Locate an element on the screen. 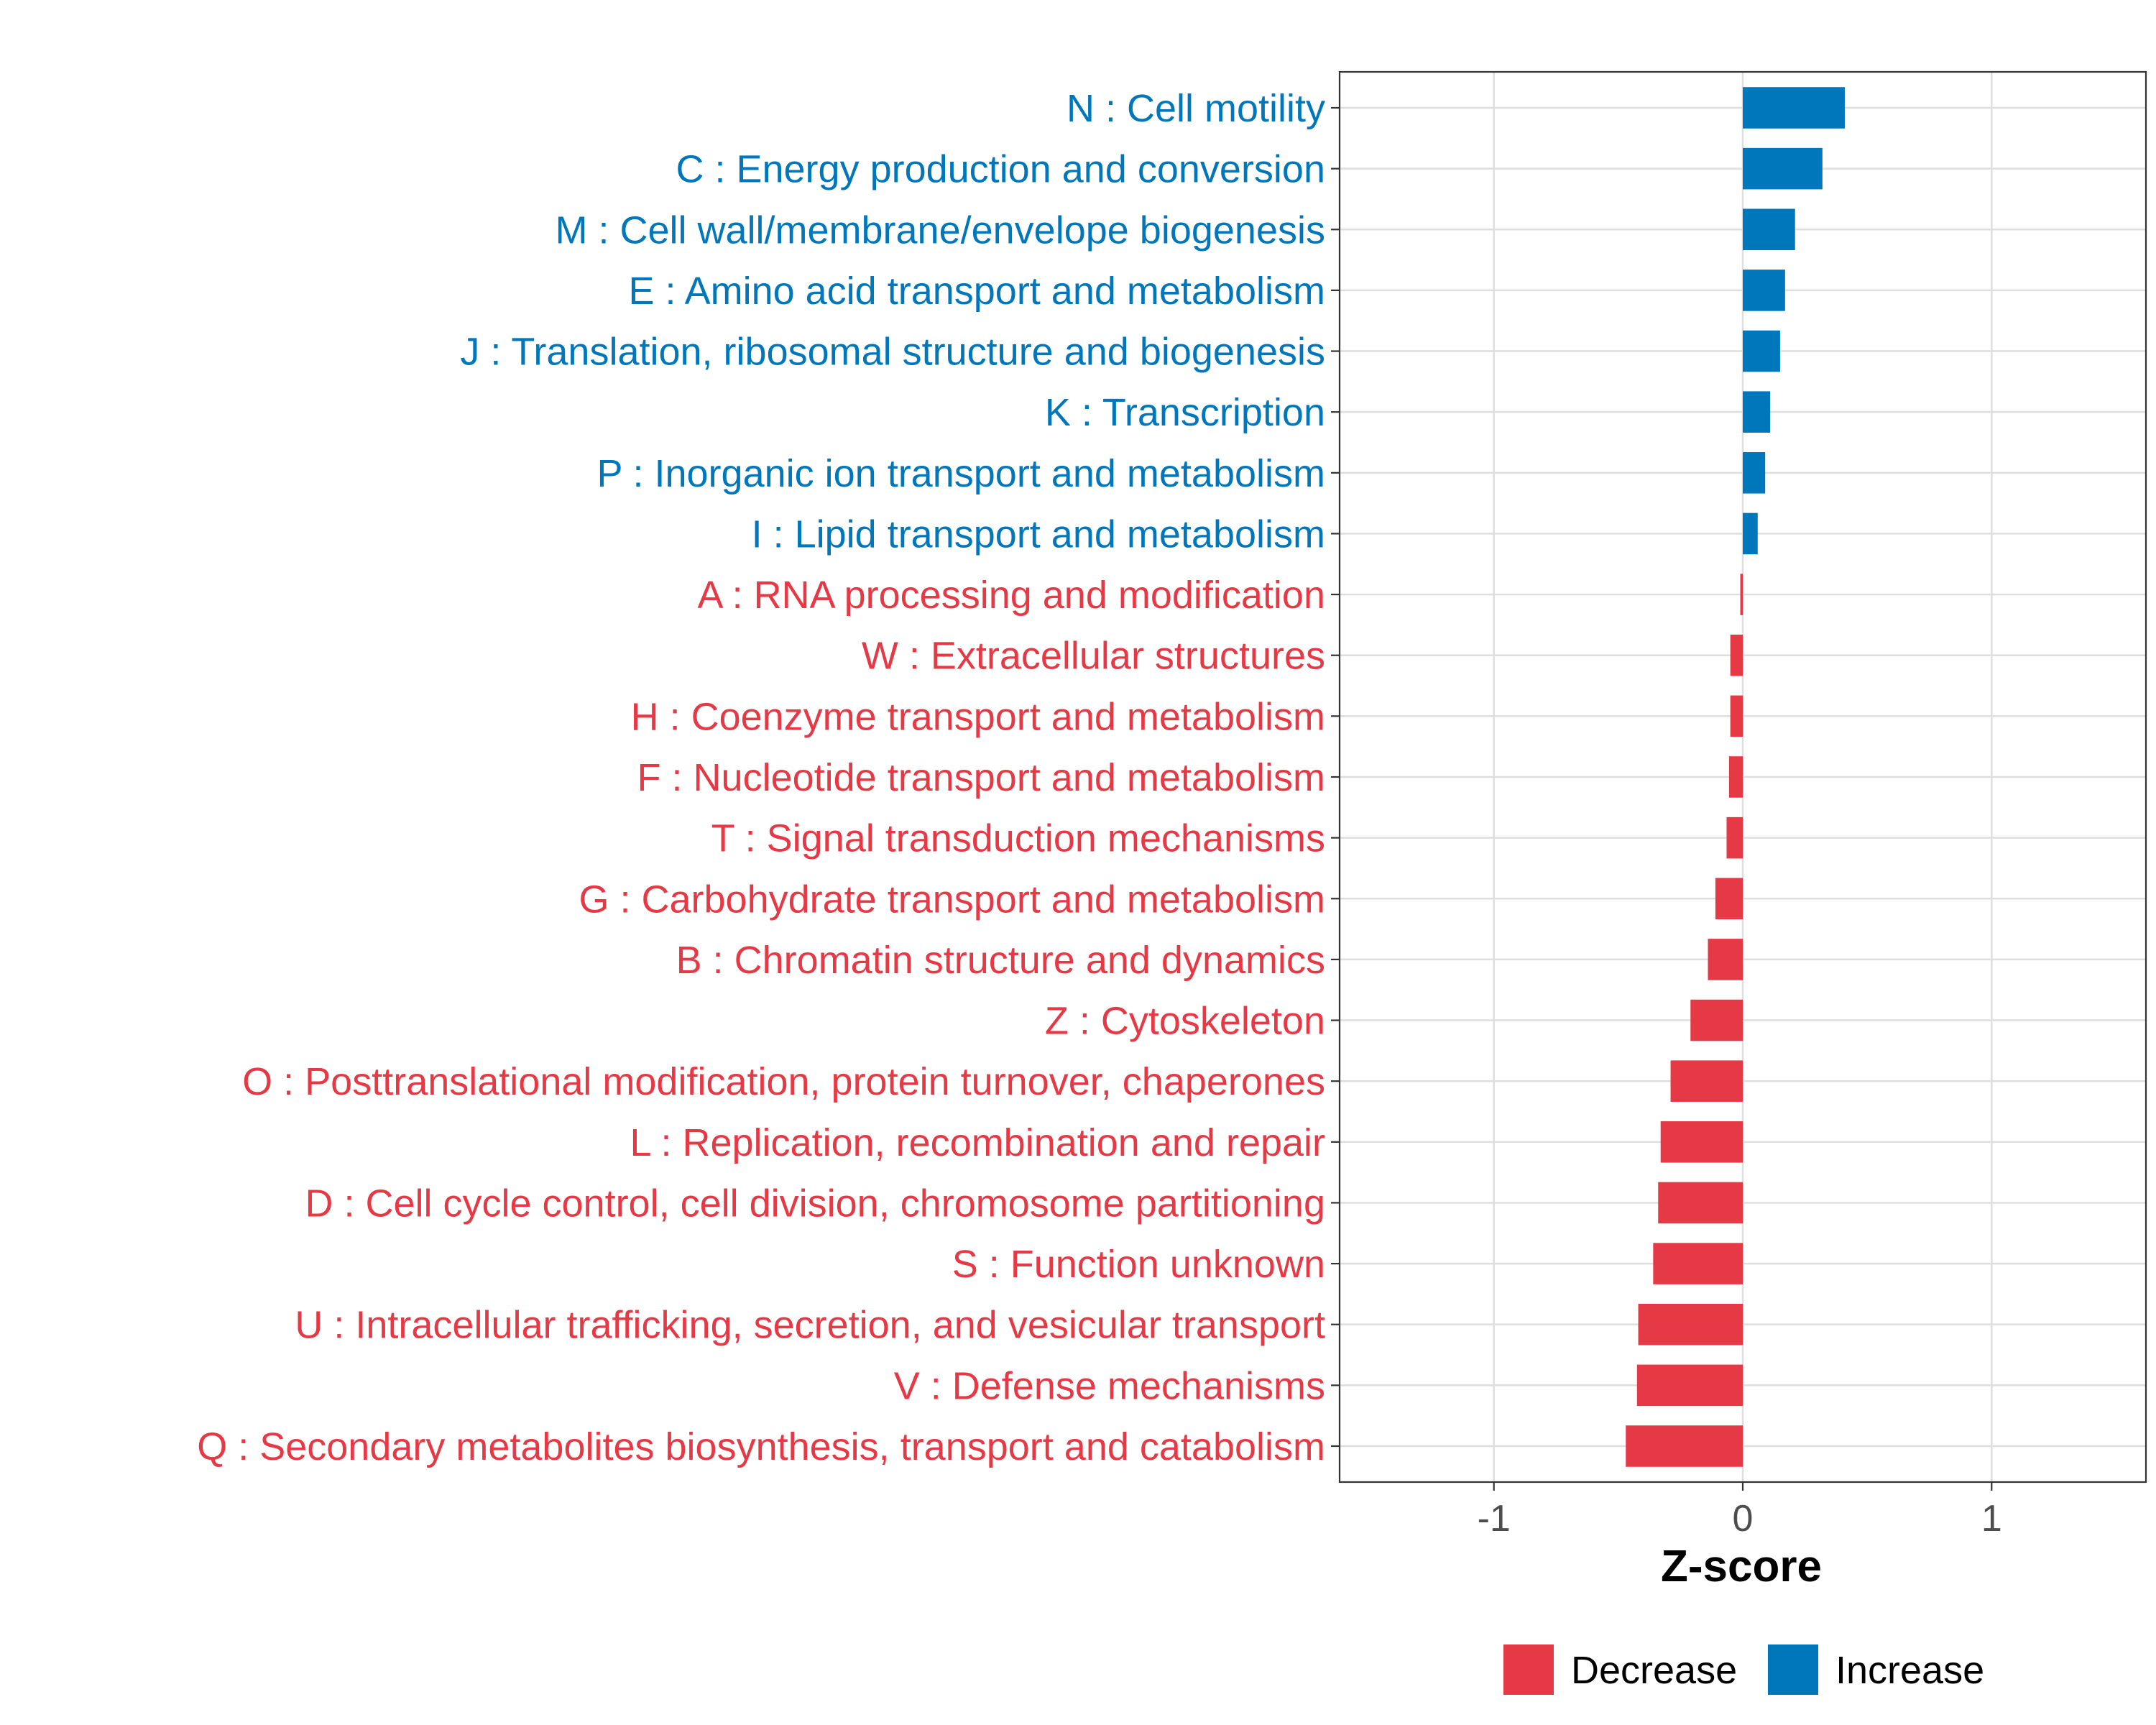  y-tick-label: T : Signal transduction mechanisms is located at coordinates (1018, 838).